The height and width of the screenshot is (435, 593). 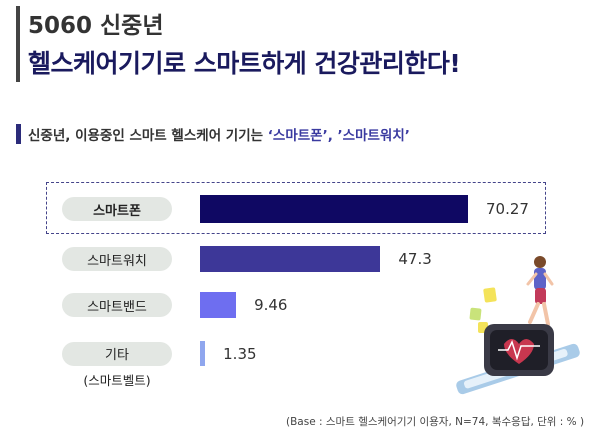 I want to click on subtitle-accent-bar, so click(x=18, y=134).